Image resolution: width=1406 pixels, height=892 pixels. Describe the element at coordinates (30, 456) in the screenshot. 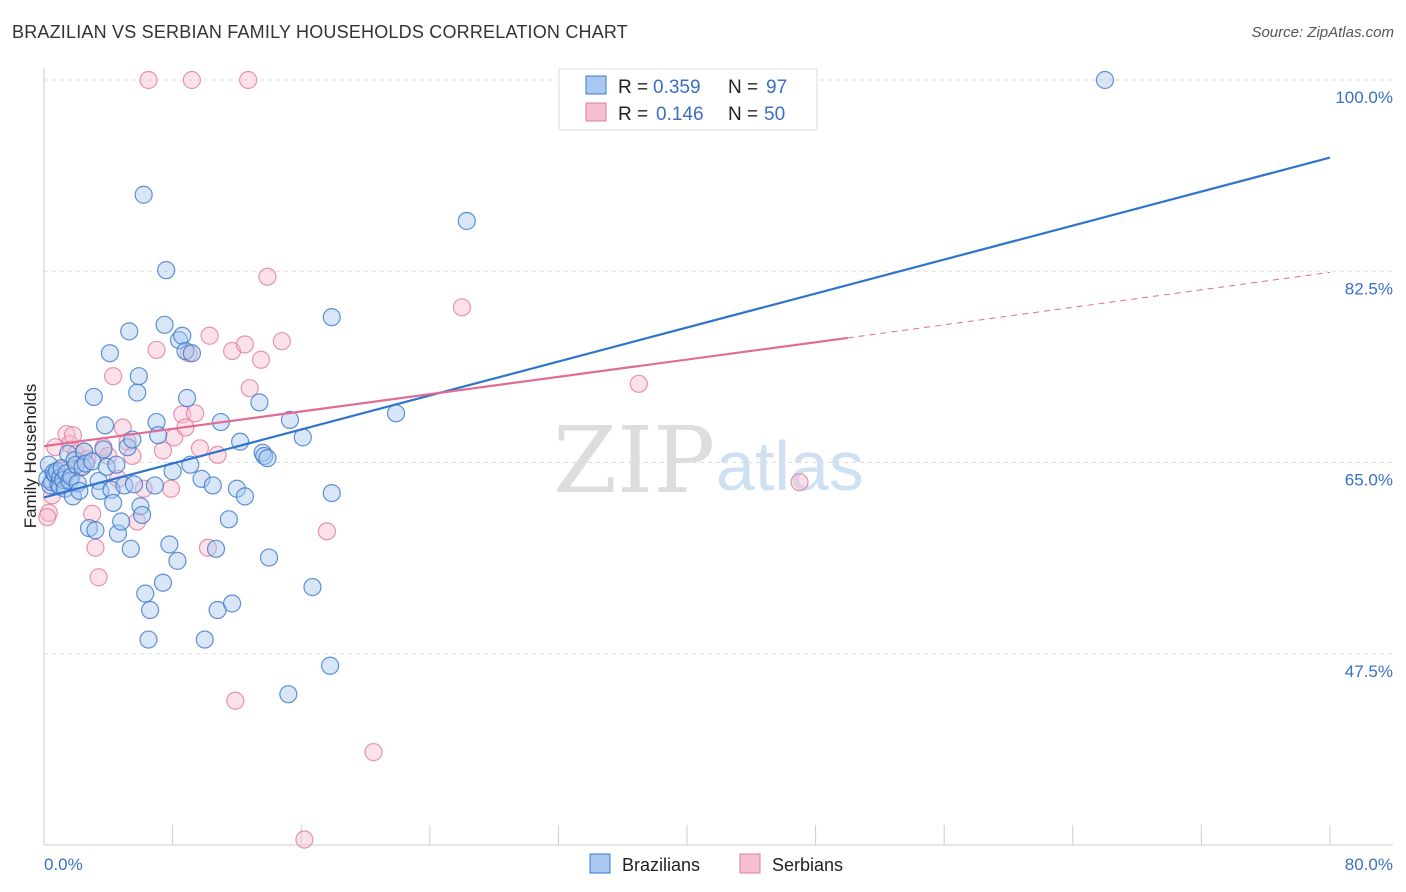

I see `y-axis-label: Family Households` at that location.